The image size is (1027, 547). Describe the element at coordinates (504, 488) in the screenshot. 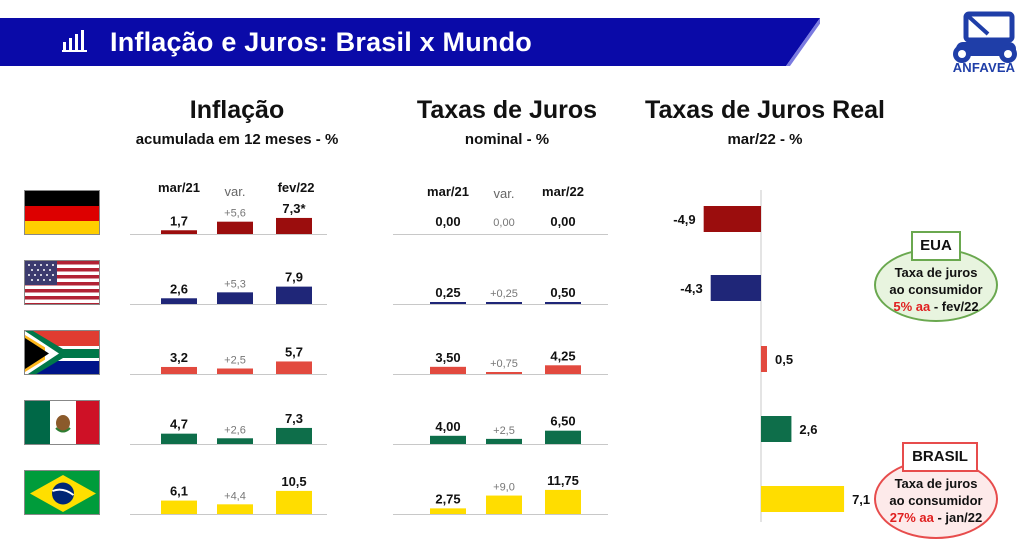

I see `nominal-data-label: +9,0` at that location.